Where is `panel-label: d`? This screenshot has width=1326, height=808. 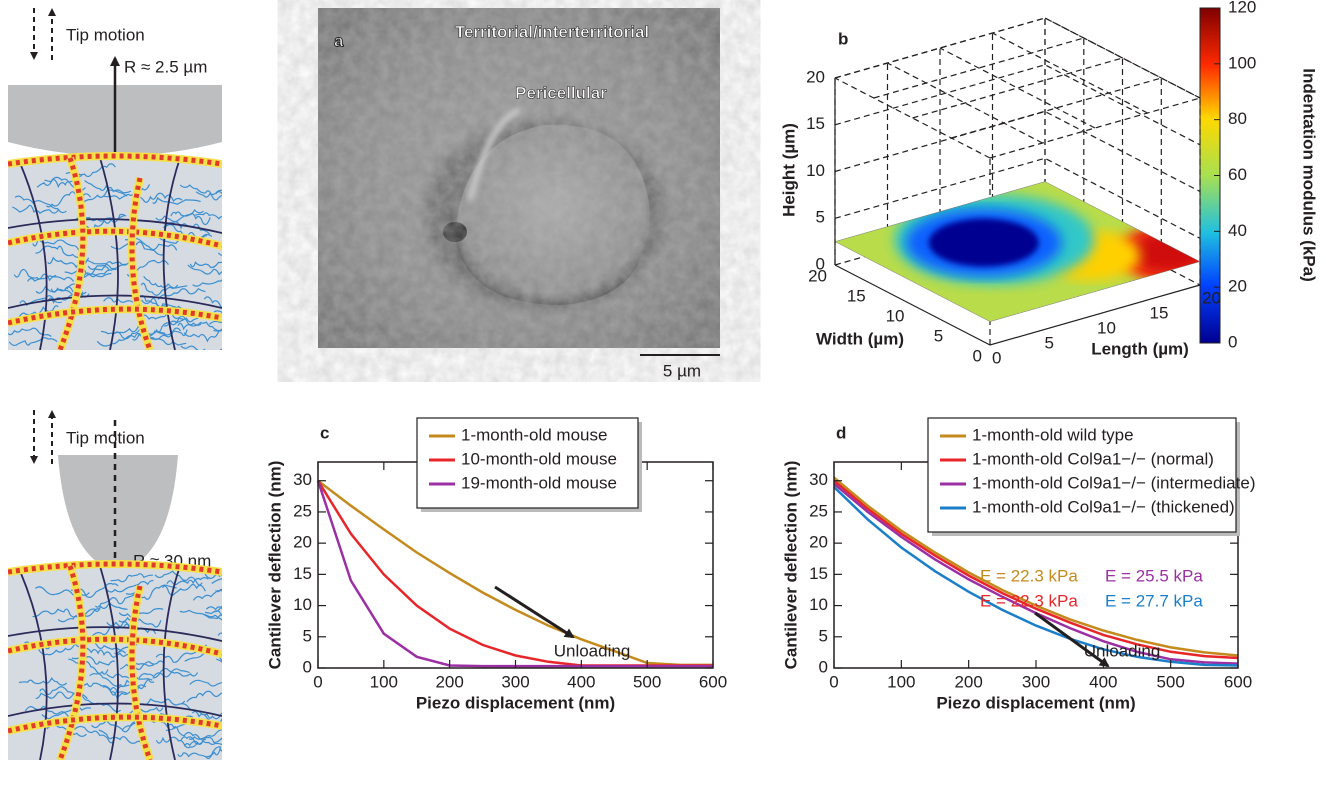
panel-label: d is located at coordinates (841, 432).